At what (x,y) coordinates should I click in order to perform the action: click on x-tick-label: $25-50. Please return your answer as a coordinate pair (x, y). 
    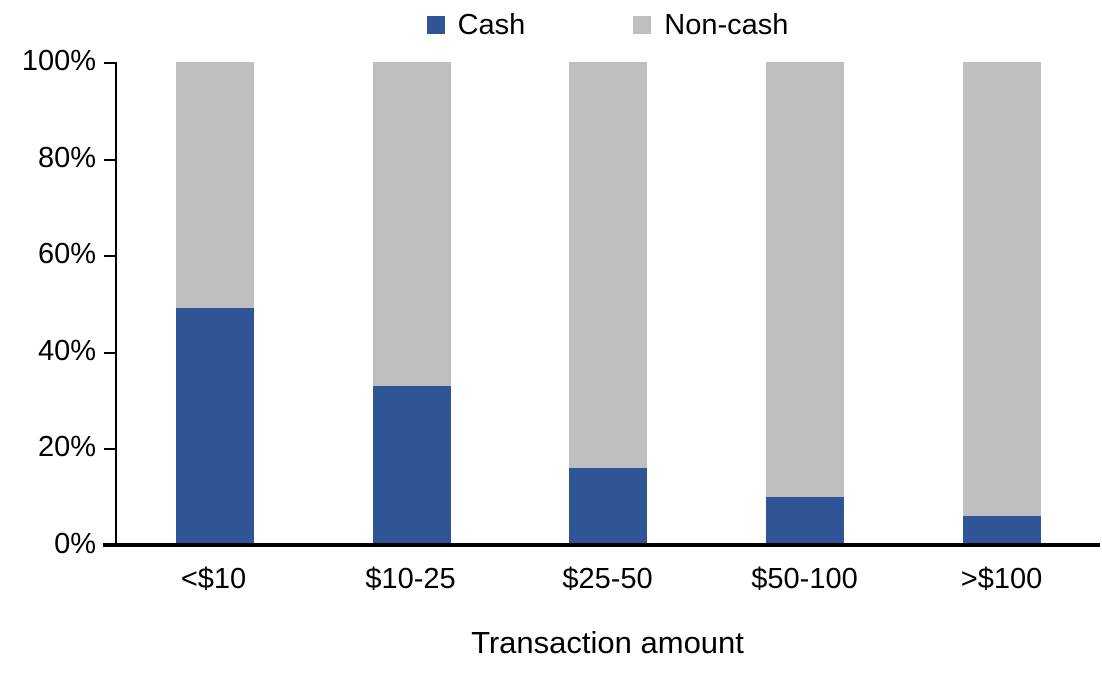
    Looking at the image, I should click on (607, 579).